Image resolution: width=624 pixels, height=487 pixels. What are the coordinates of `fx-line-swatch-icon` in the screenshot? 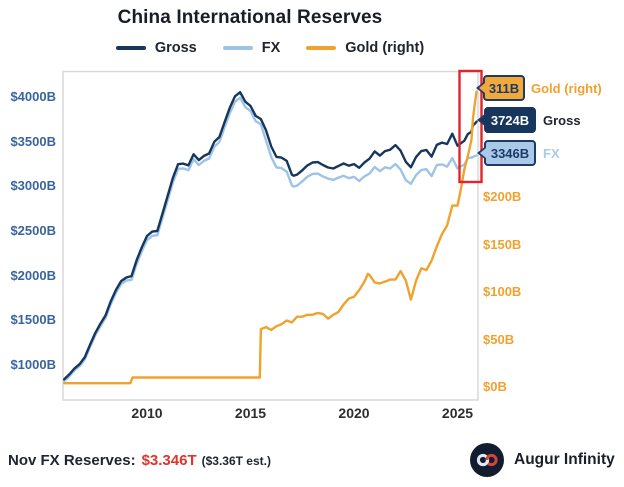 It's located at (237, 48).